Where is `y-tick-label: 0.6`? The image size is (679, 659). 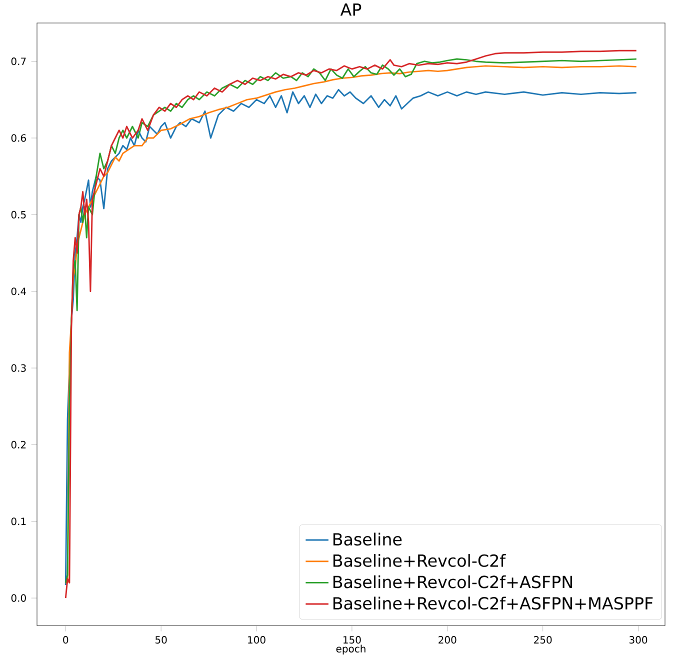 y-tick-label: 0.6 is located at coordinates (18, 138).